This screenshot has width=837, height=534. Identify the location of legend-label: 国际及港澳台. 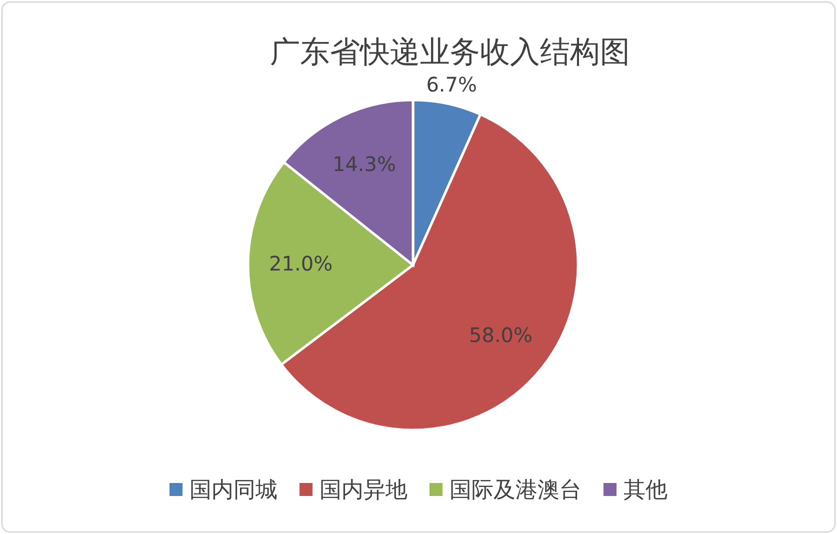
(516, 490).